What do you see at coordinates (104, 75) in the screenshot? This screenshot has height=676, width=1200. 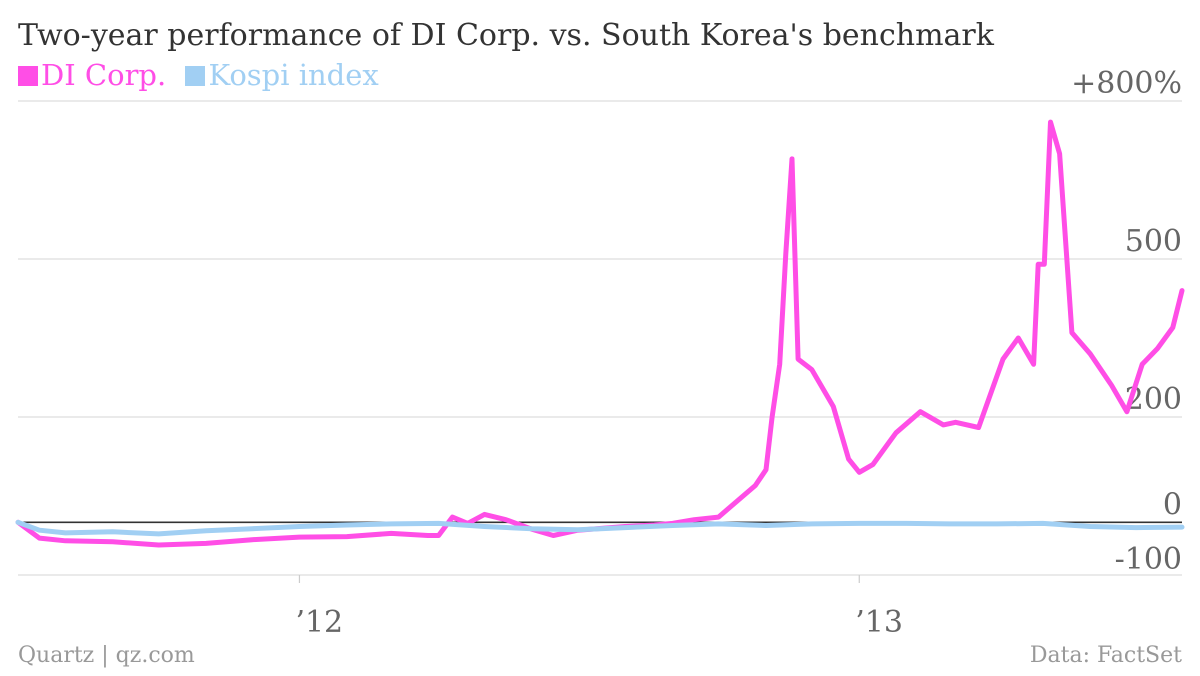 I see `legend-label-di-corp: DI Corp.` at bounding box center [104, 75].